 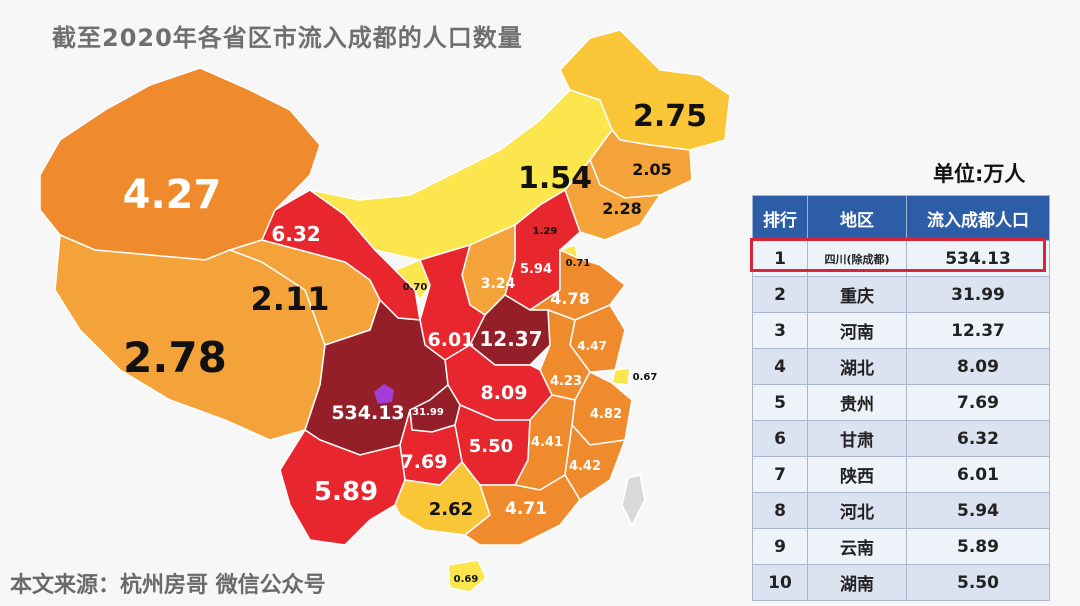 What do you see at coordinates (978, 402) in the screenshot?
I see `value-cell: 7.69` at bounding box center [978, 402].